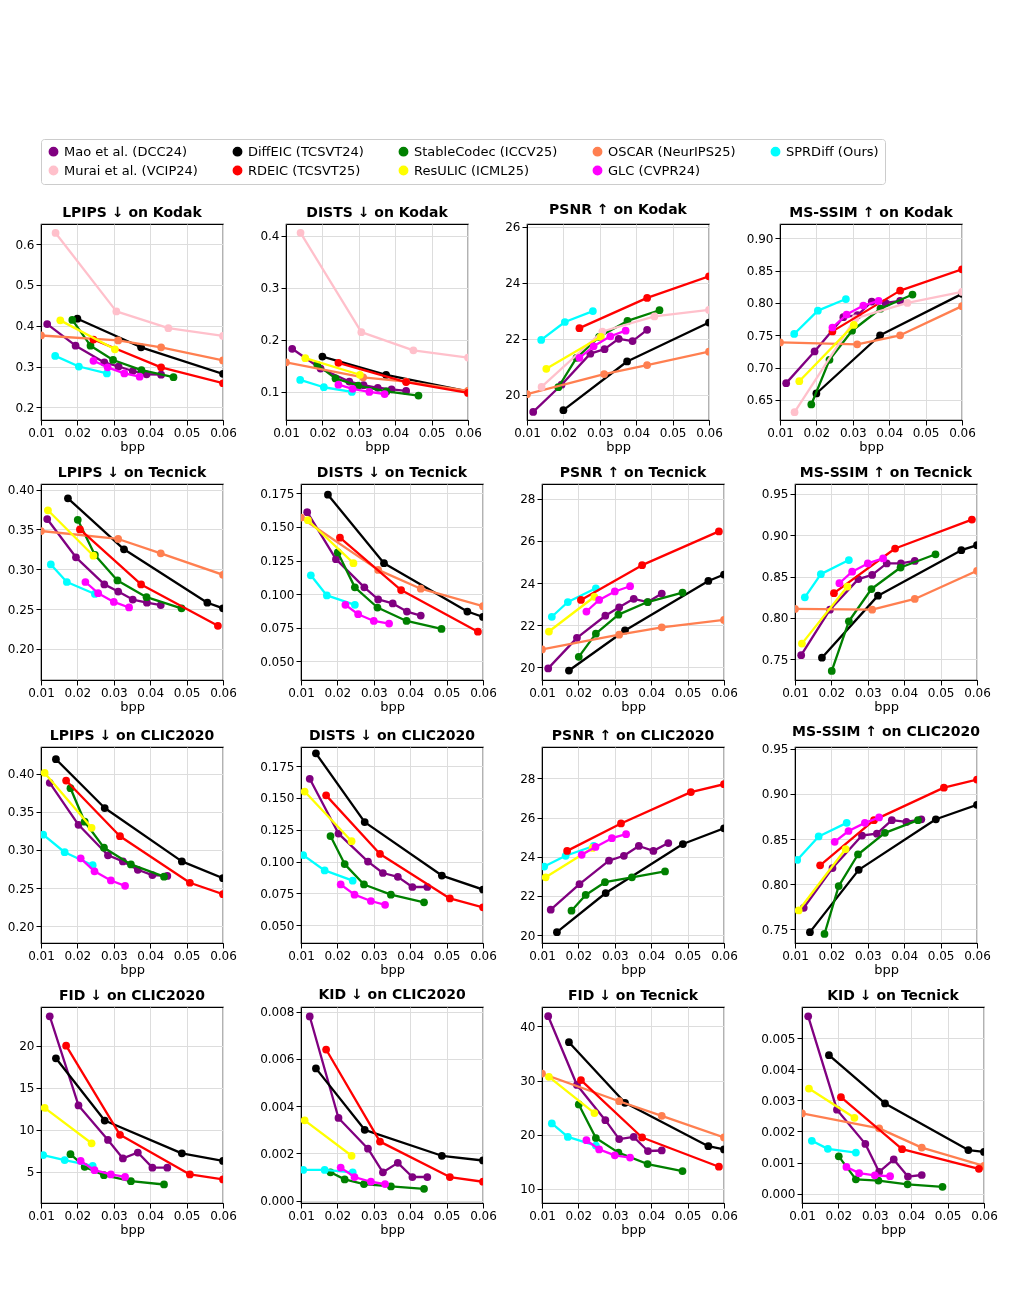 This screenshot has height=1299, width=1036. What do you see at coordinates (832, 151) in the screenshot?
I see `legend-label: SPRDiff (Ours)` at bounding box center [832, 151].